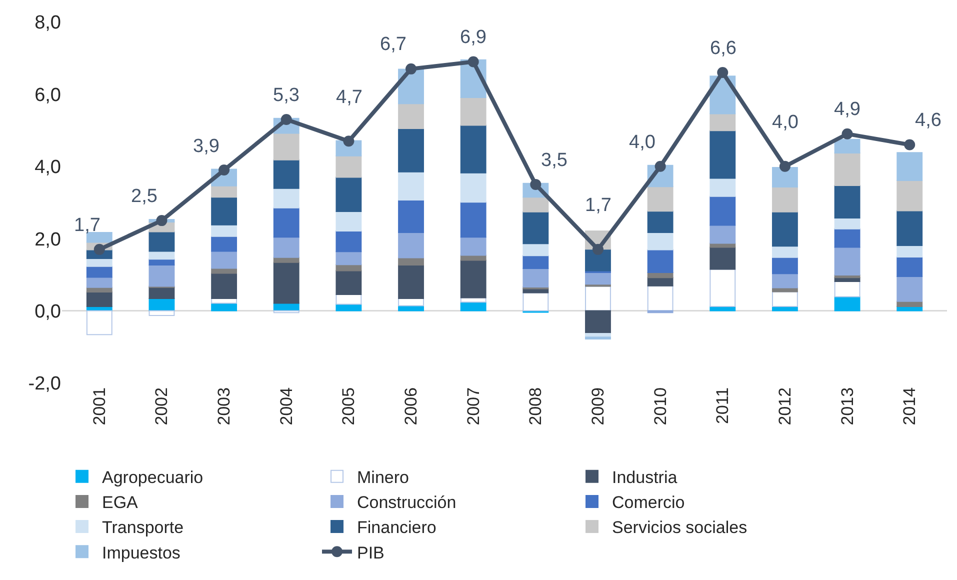  I want to click on x-tick-label: 2008, so click(536, 406).